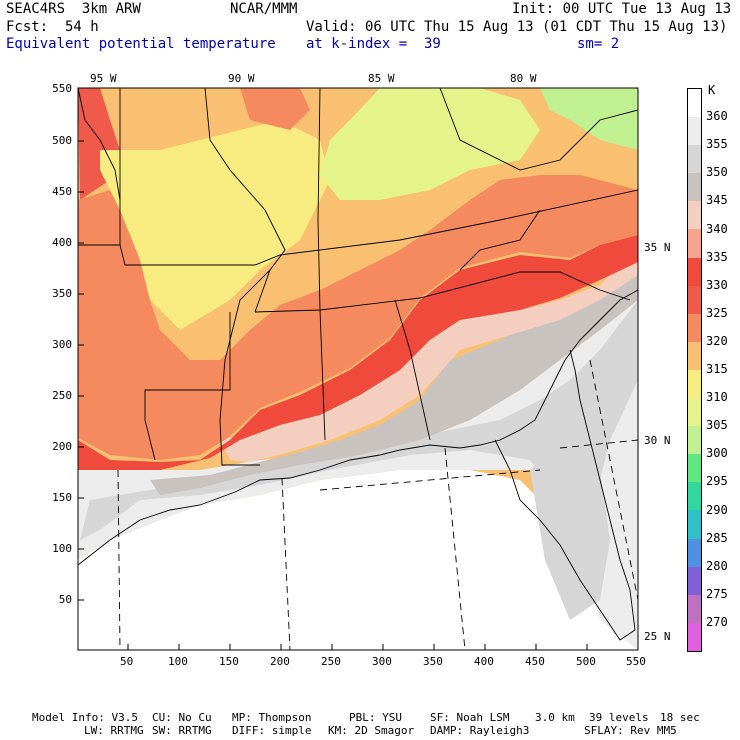  Describe the element at coordinates (717, 312) in the screenshot. I see `colorbar-level-label: 325` at that location.